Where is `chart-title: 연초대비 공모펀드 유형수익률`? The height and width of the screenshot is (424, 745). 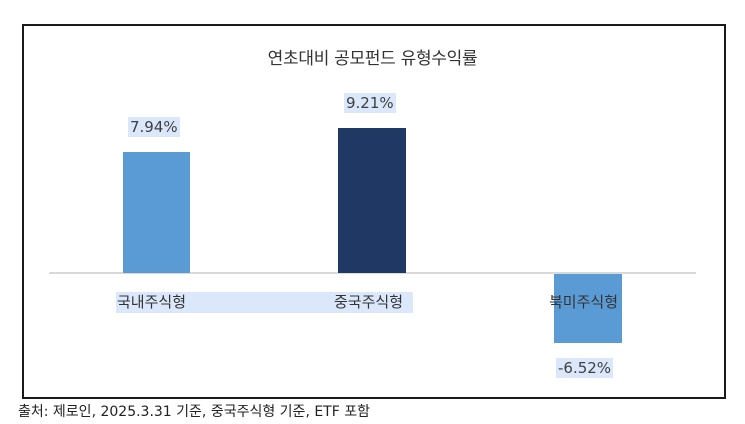
chart-title: 연초대비 공모펀드 유형수익률 is located at coordinates (372, 59).